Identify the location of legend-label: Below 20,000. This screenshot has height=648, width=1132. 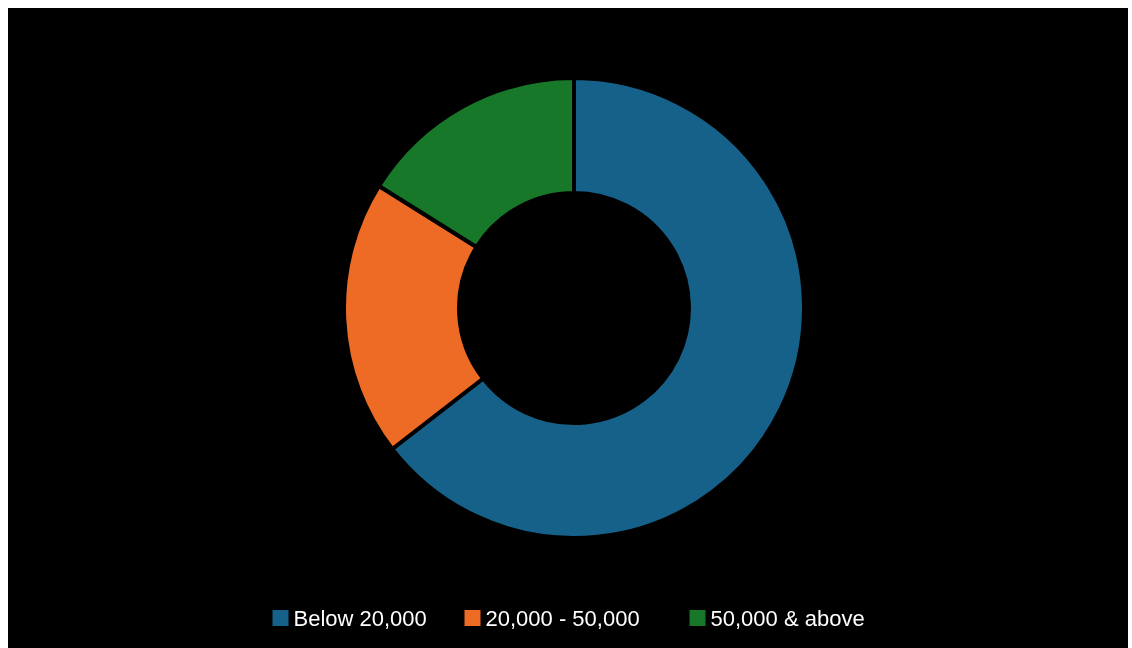
(360, 618).